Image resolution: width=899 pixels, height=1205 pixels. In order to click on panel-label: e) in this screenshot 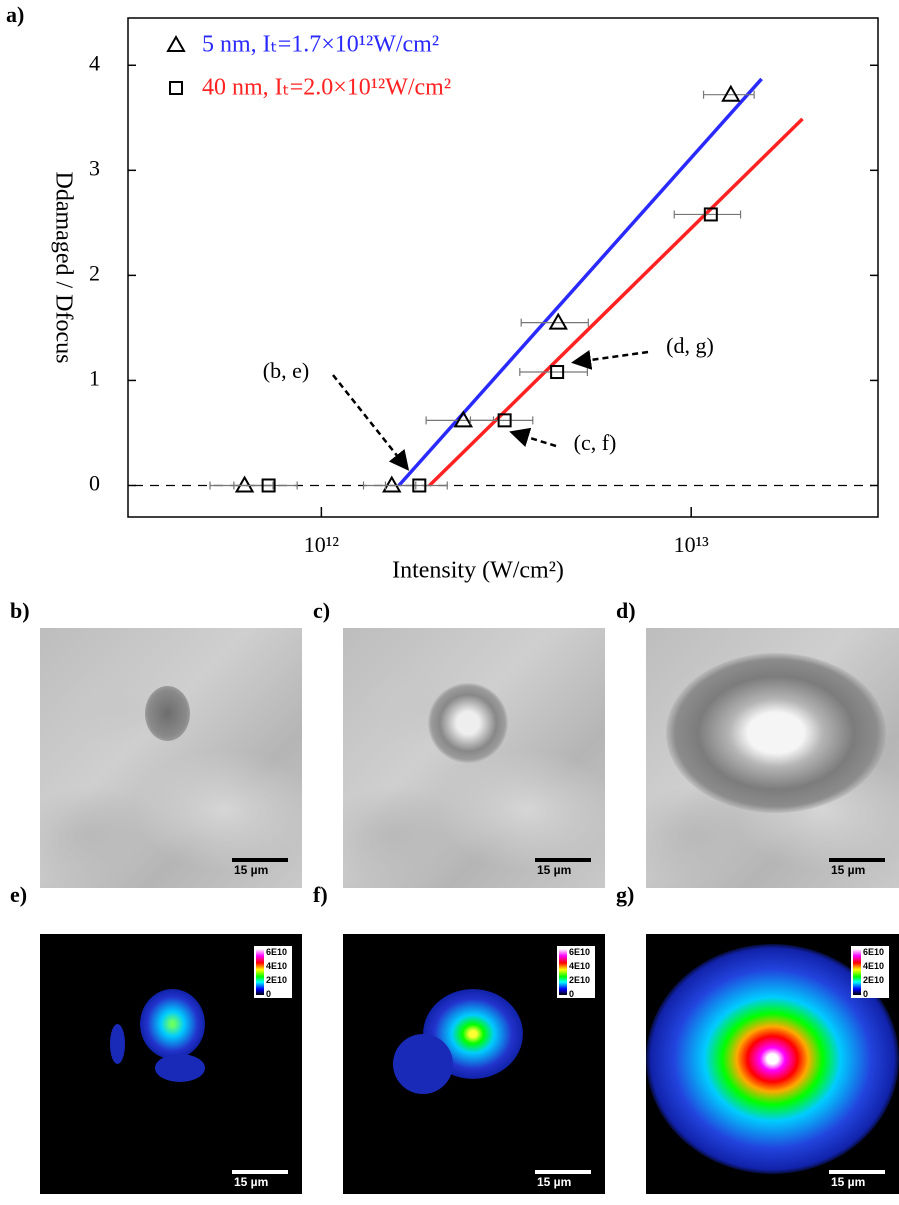, I will do `click(19, 894)`.